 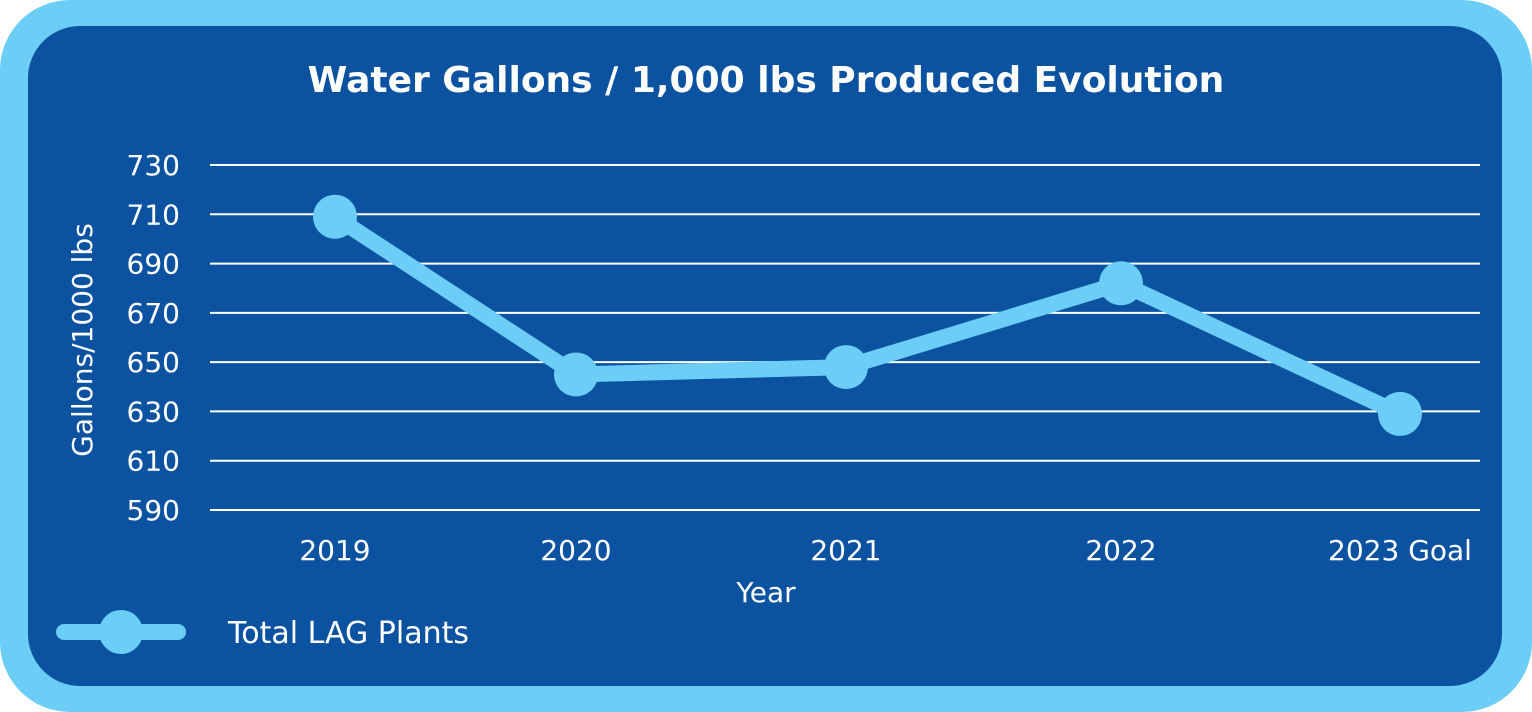 What do you see at coordinates (82, 340) in the screenshot?
I see `y-axis-title: Gallons/1000 lbs` at bounding box center [82, 340].